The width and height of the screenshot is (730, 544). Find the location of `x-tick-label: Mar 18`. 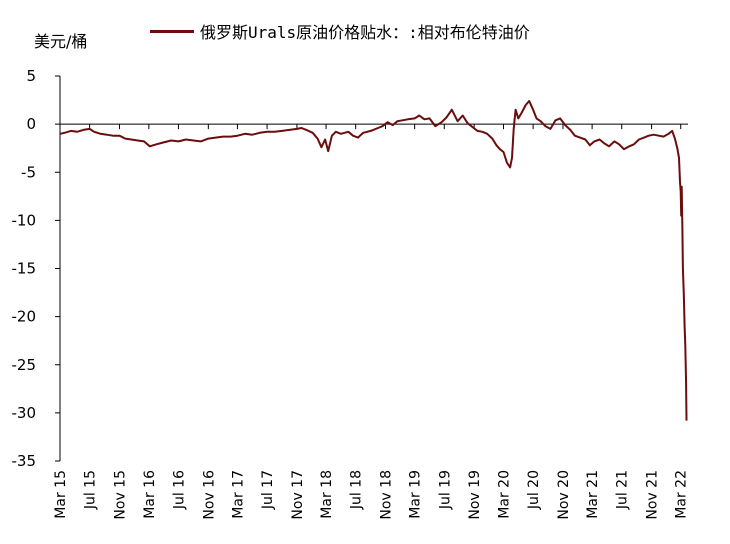

x-tick-label: Mar 18 is located at coordinates (327, 494).